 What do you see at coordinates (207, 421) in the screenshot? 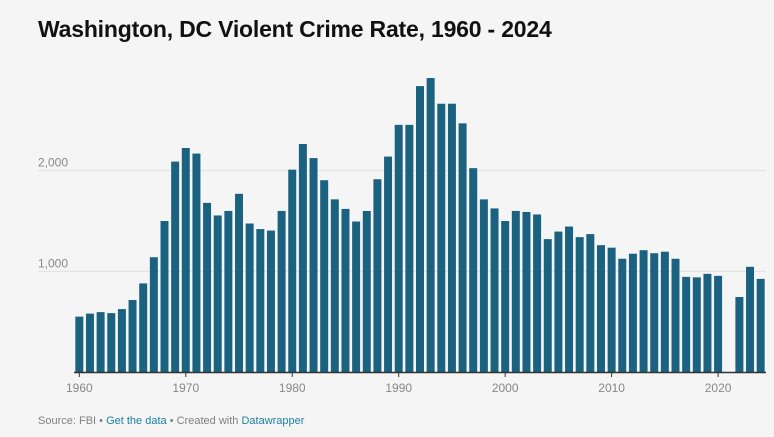
I see `created-with-label: Created with` at bounding box center [207, 421].